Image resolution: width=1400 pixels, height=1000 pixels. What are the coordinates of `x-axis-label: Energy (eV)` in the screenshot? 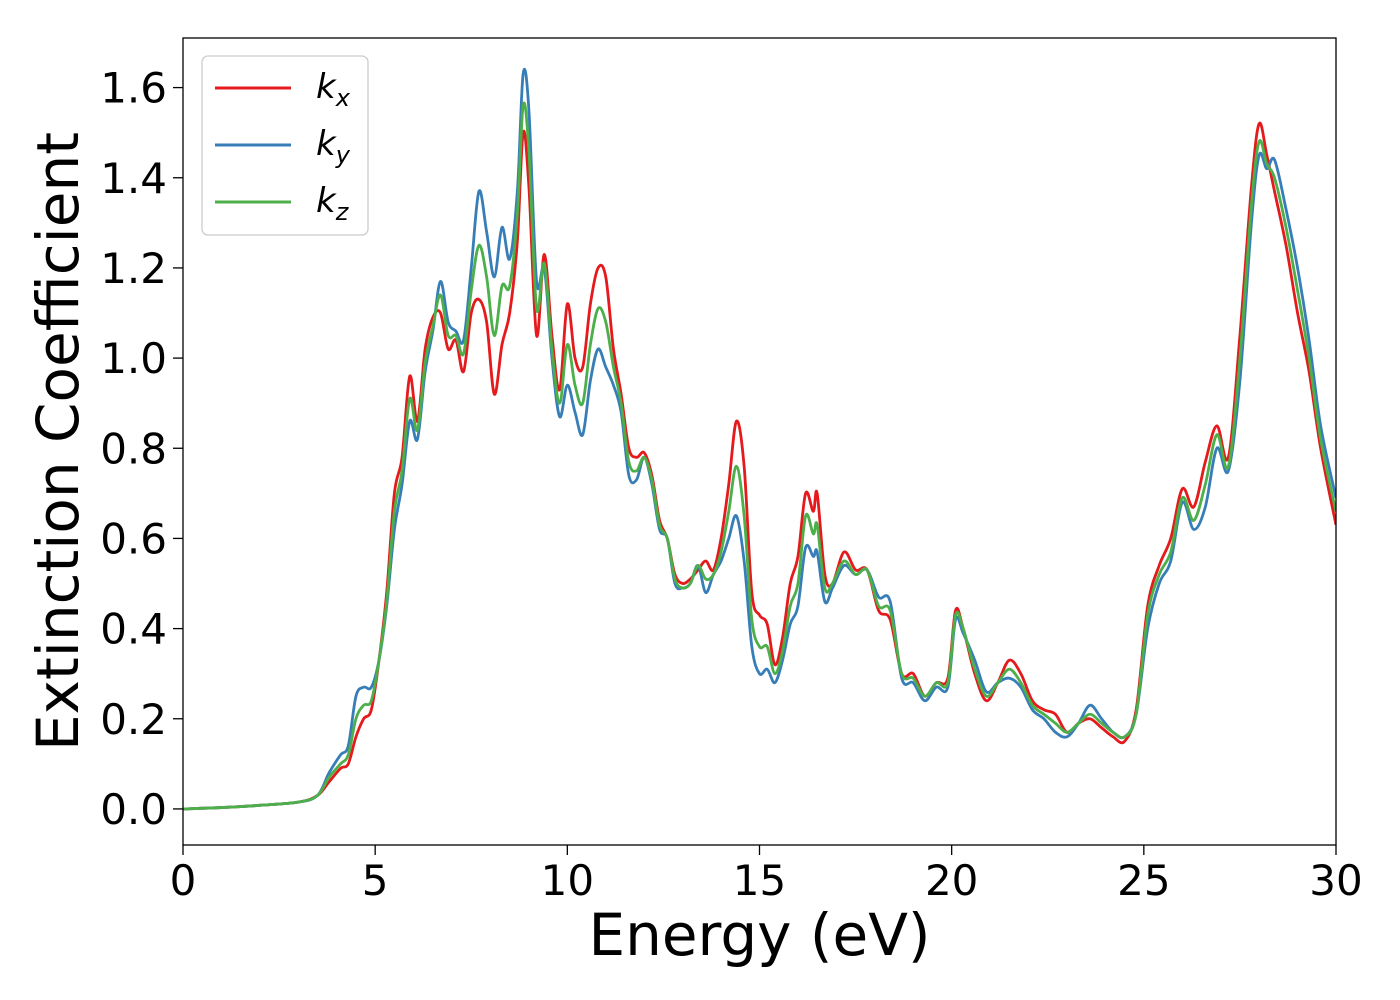 It's located at (759, 935).